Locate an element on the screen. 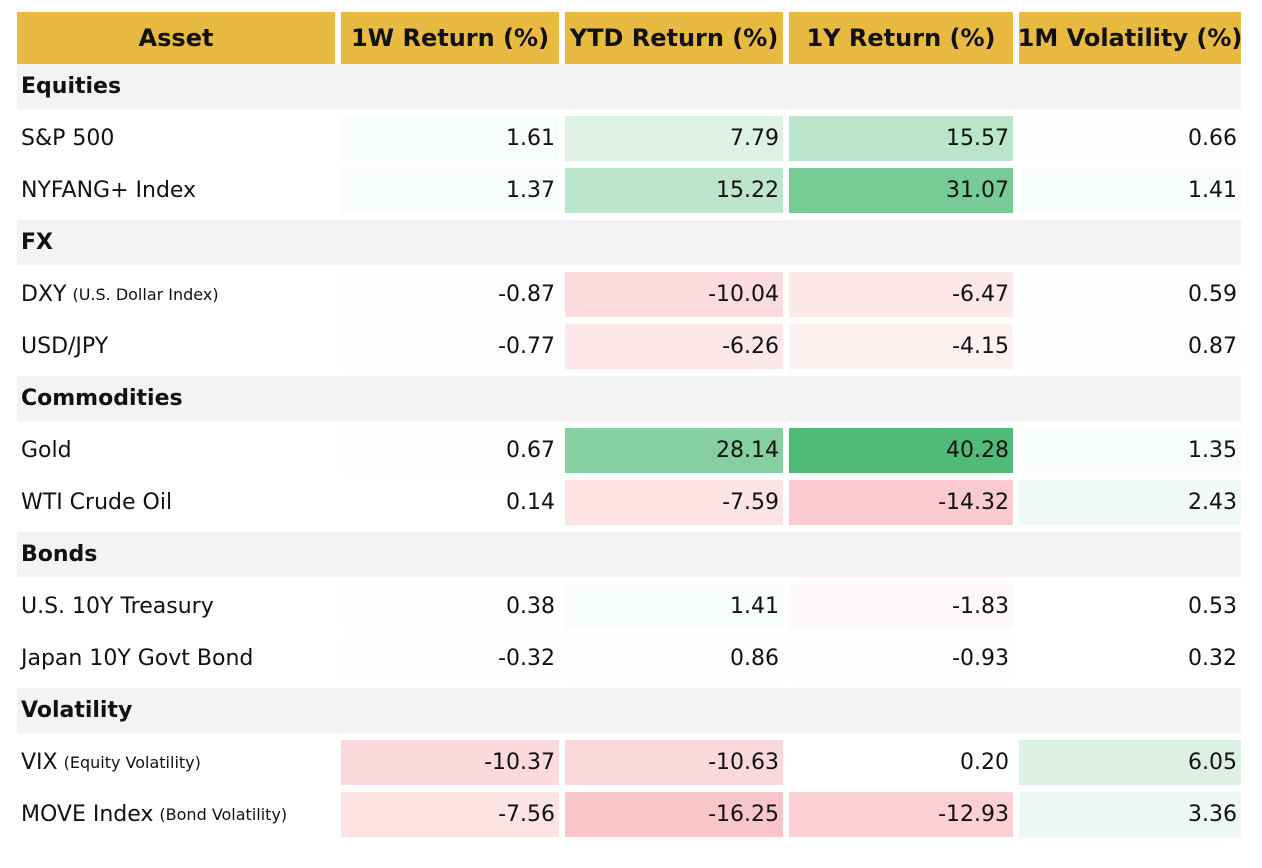 The width and height of the screenshot is (1262, 868). section-label: Volatility is located at coordinates (77, 710).